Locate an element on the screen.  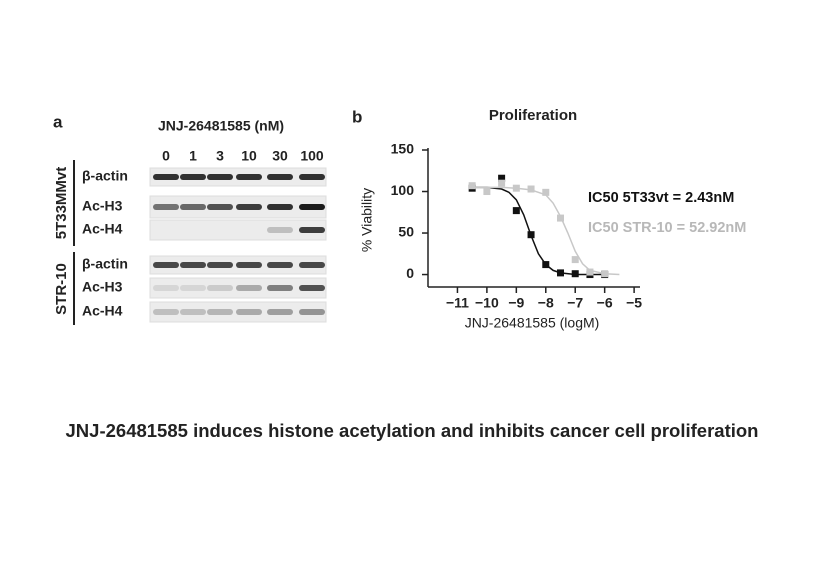
x-tick-label: −10 is located at coordinates (487, 303).